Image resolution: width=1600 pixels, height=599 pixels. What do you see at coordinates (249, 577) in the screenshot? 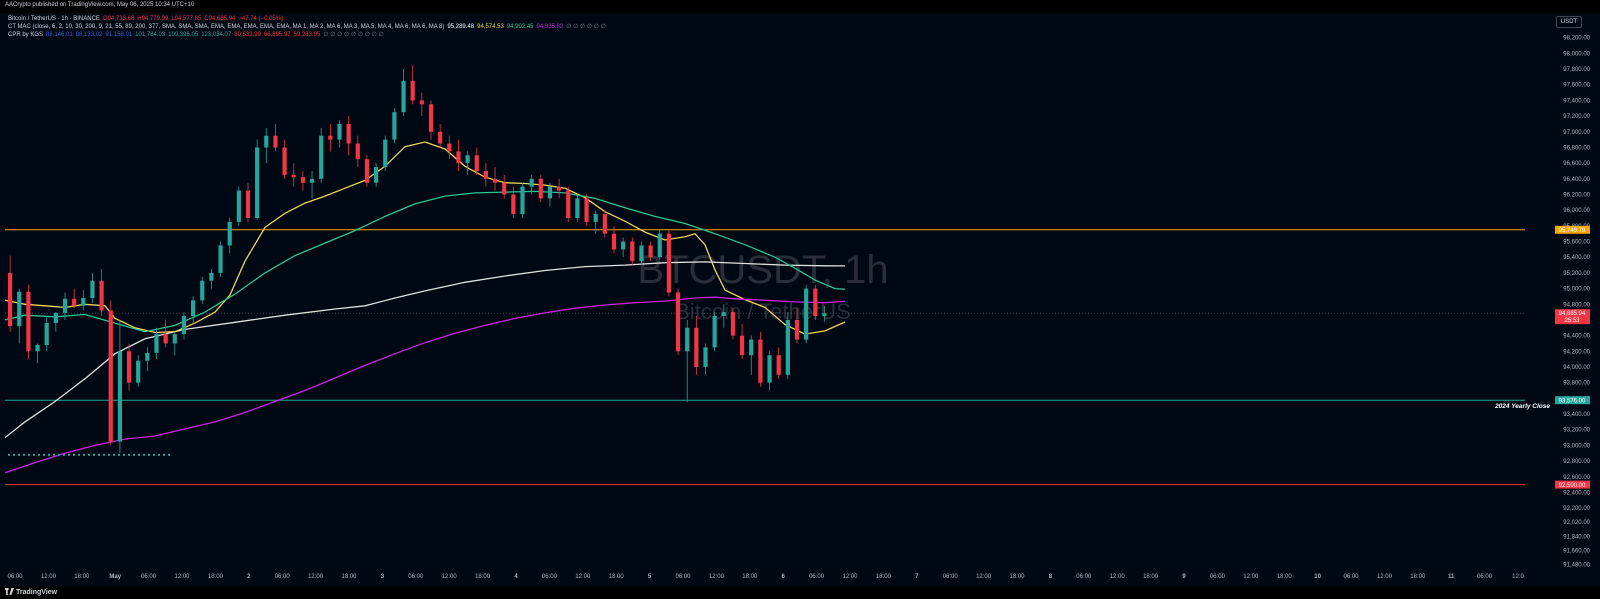
I see `time-tick-label: 2` at bounding box center [249, 577].